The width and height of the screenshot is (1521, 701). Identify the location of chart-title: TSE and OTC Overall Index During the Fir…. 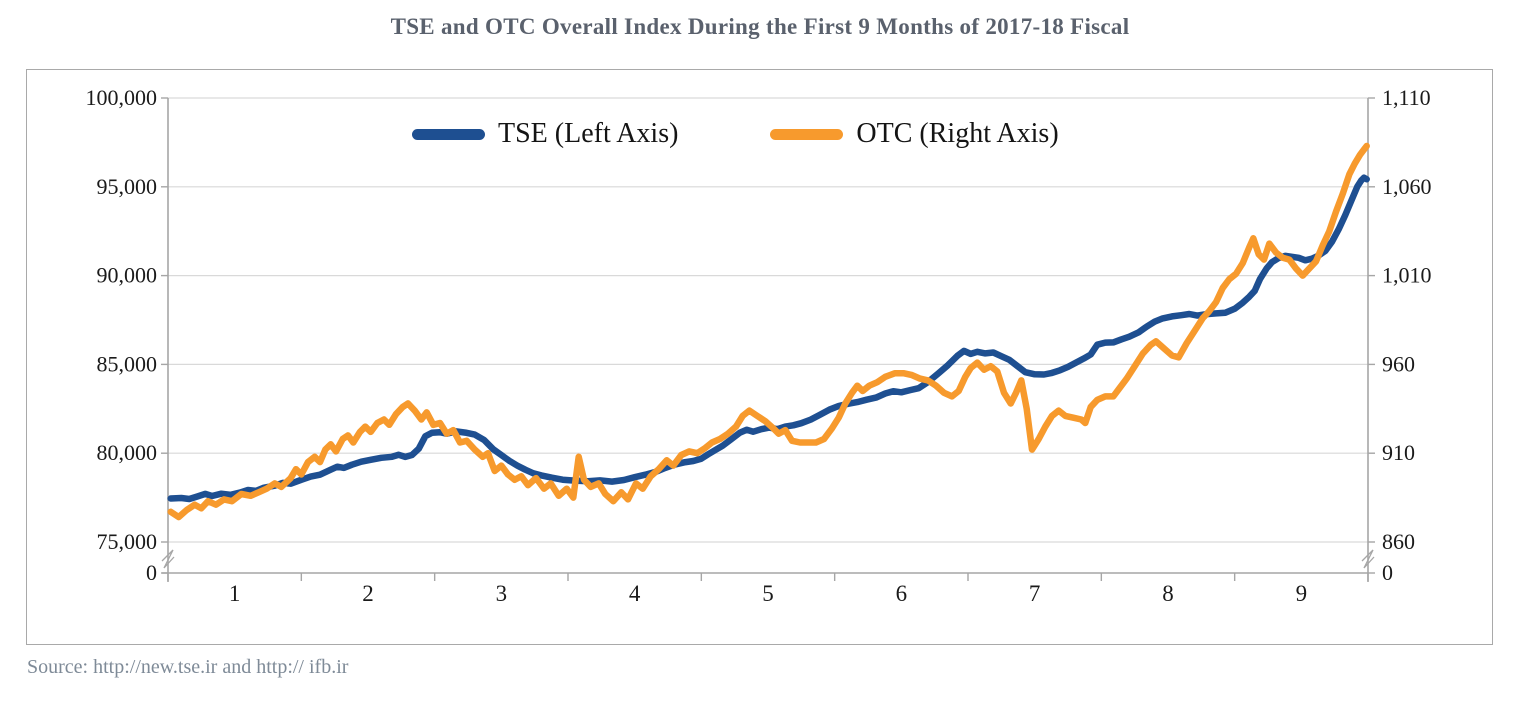
(760, 26).